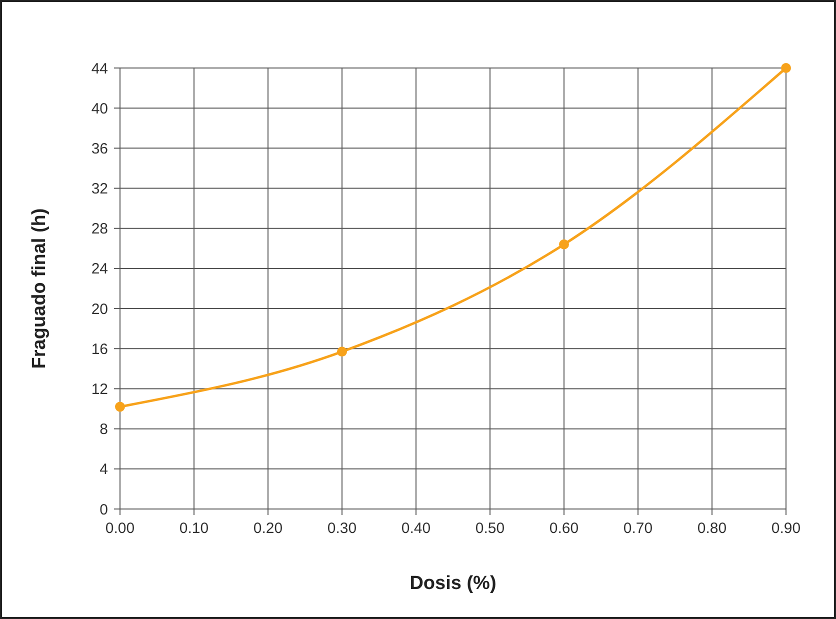  Describe the element at coordinates (104, 509) in the screenshot. I see `y-tick-label: 0` at that location.